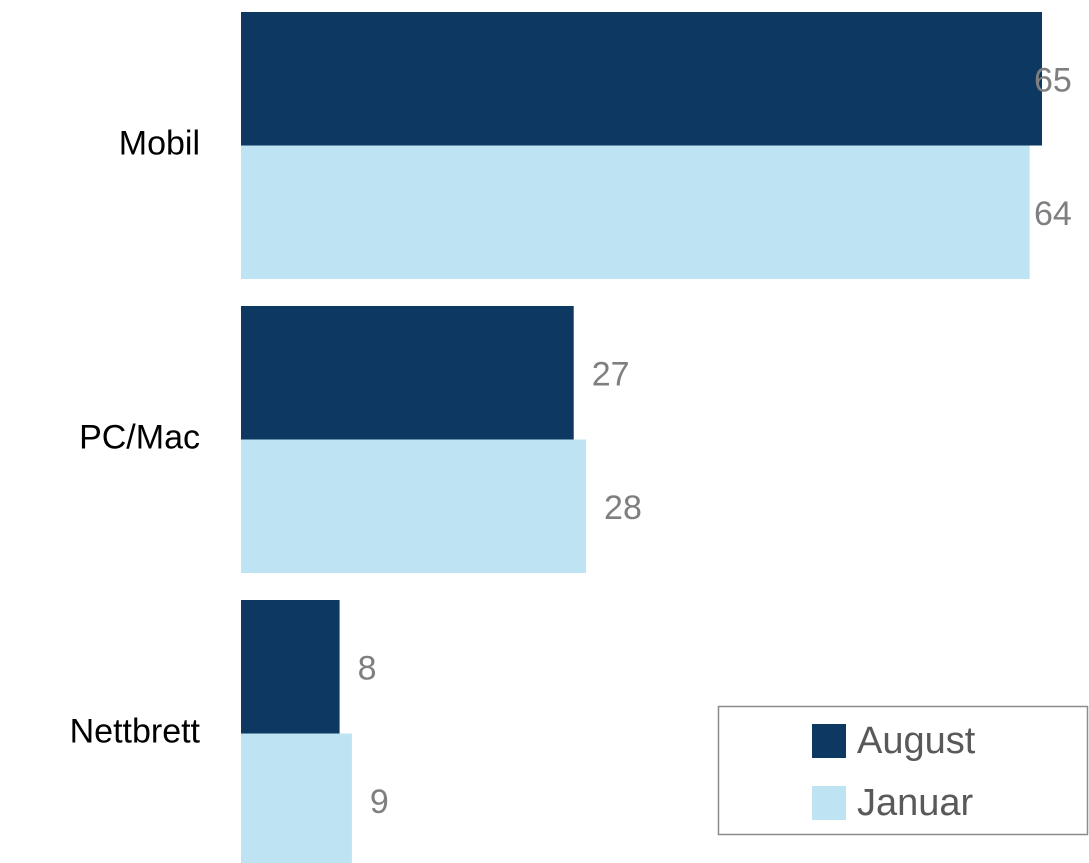 The image size is (1089, 863). I want to click on legend-label: Januar, so click(915, 803).